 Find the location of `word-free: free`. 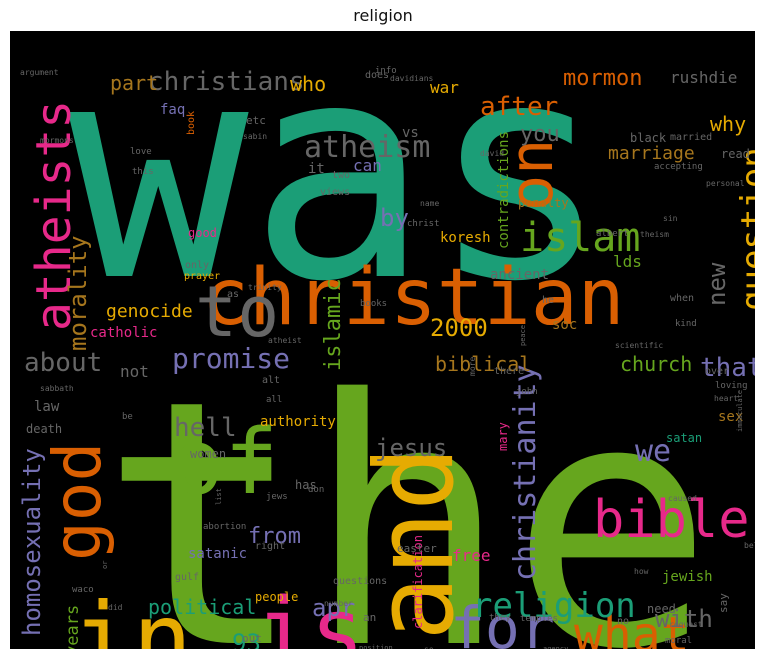

word-free: free is located at coordinates (471, 555).